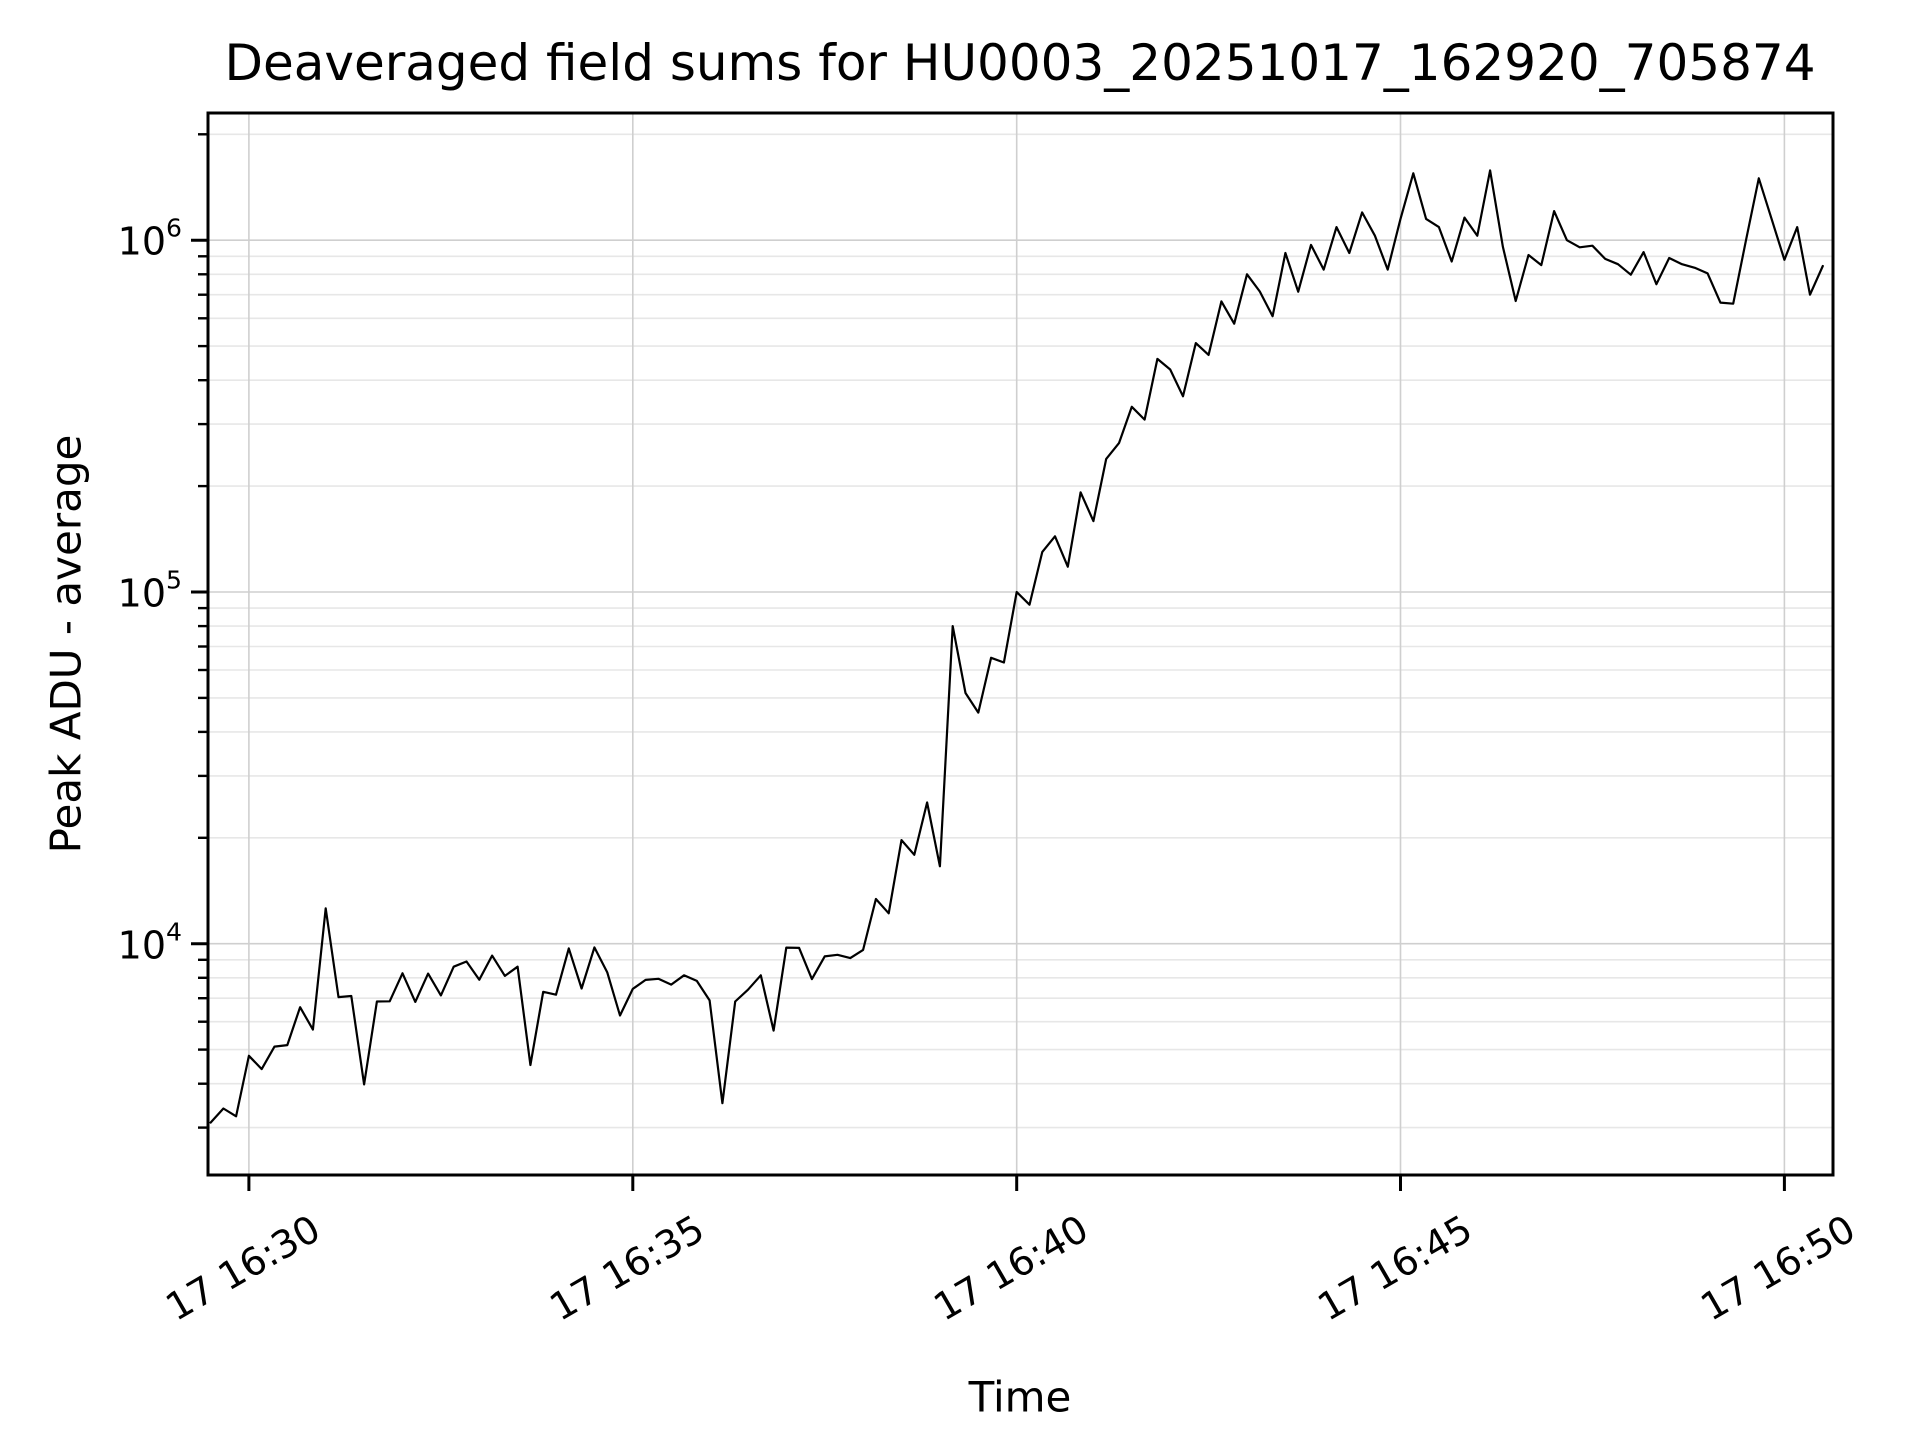  What do you see at coordinates (149, 942) in the screenshot?
I see `y-tick-label: 10⁴` at bounding box center [149, 942].